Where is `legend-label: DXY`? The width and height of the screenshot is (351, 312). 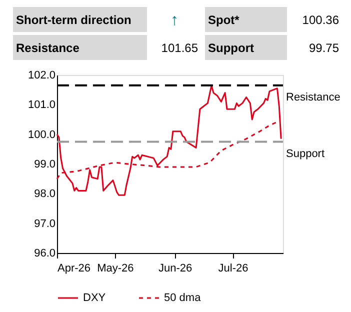
legend-label: DXY is located at coordinates (94, 298).